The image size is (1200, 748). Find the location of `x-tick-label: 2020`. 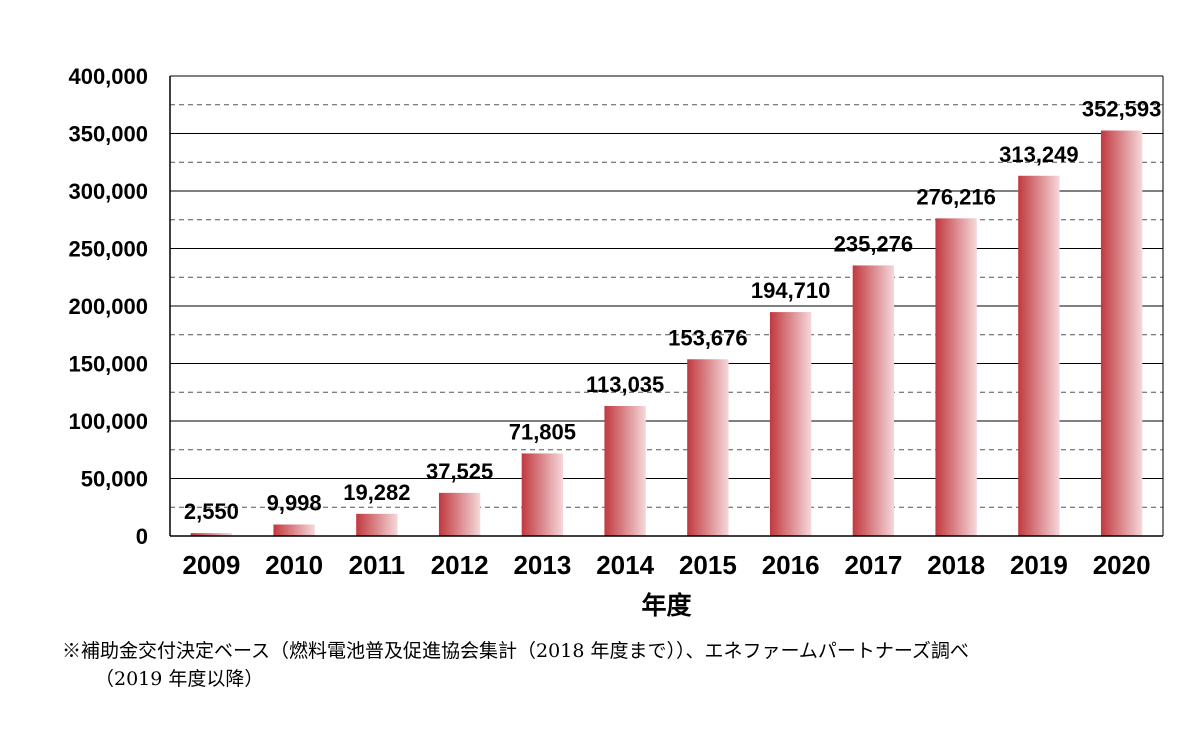

x-tick-label: 2020 is located at coordinates (1122, 565).